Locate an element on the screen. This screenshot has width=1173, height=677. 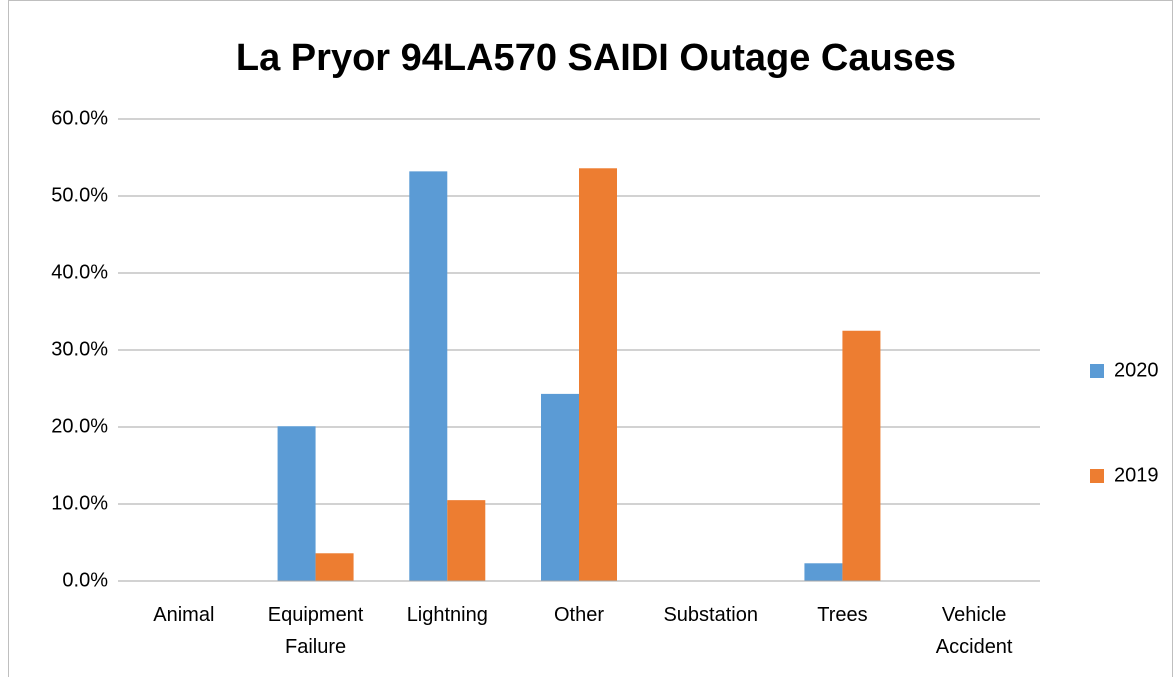
x-tick-label: Vehicle Accident is located at coordinates (974, 631).